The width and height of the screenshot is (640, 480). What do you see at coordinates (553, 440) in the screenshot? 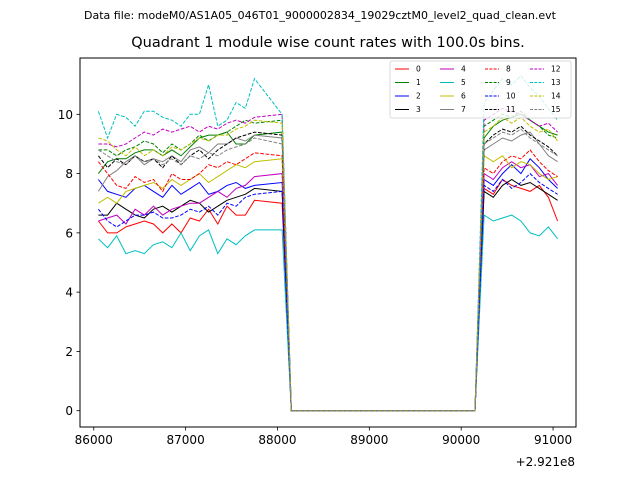
I see `x-tick-label: 91000` at bounding box center [553, 440].